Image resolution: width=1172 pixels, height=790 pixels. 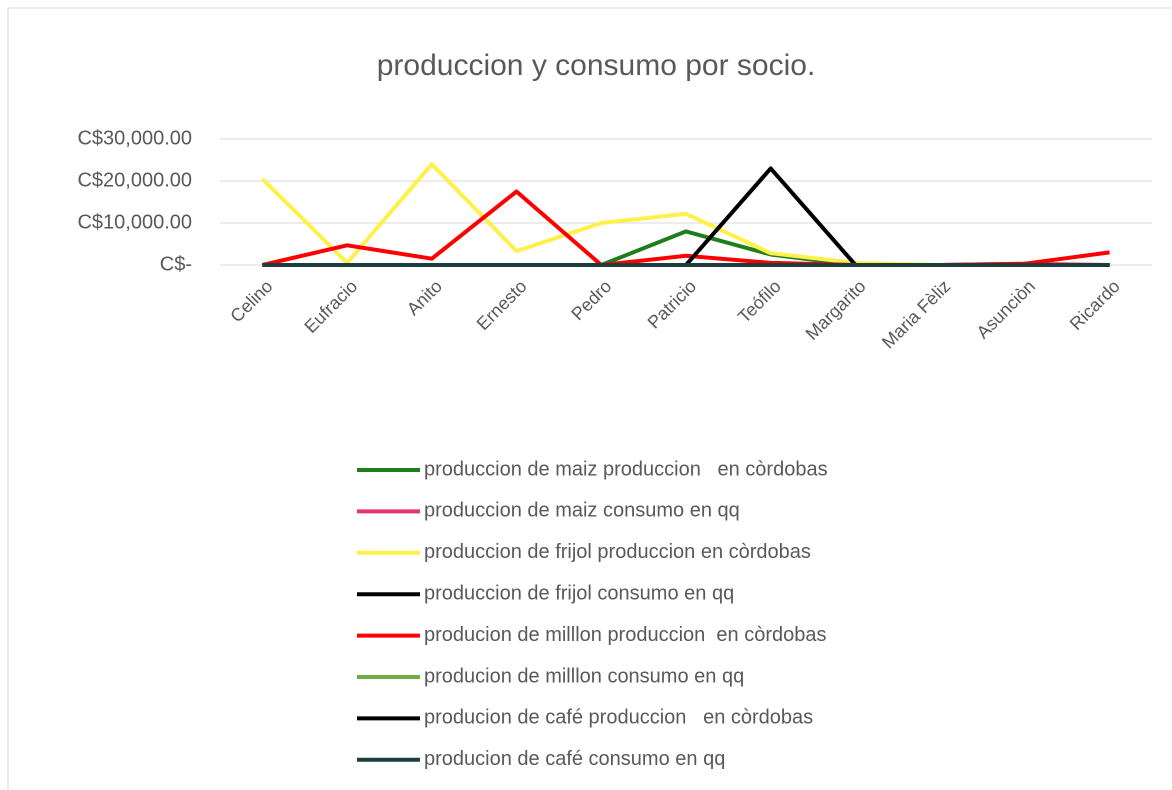 I want to click on y-tick-label: C$-, so click(x=176, y=264).